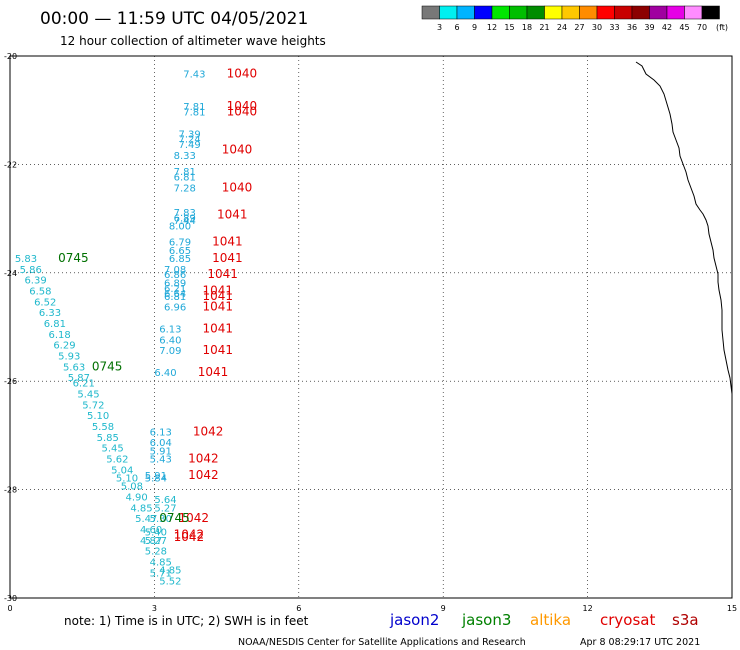 The image size is (740, 650). Describe the element at coordinates (9, 608) in the screenshot. I see `x-tick-label: 0` at that location.